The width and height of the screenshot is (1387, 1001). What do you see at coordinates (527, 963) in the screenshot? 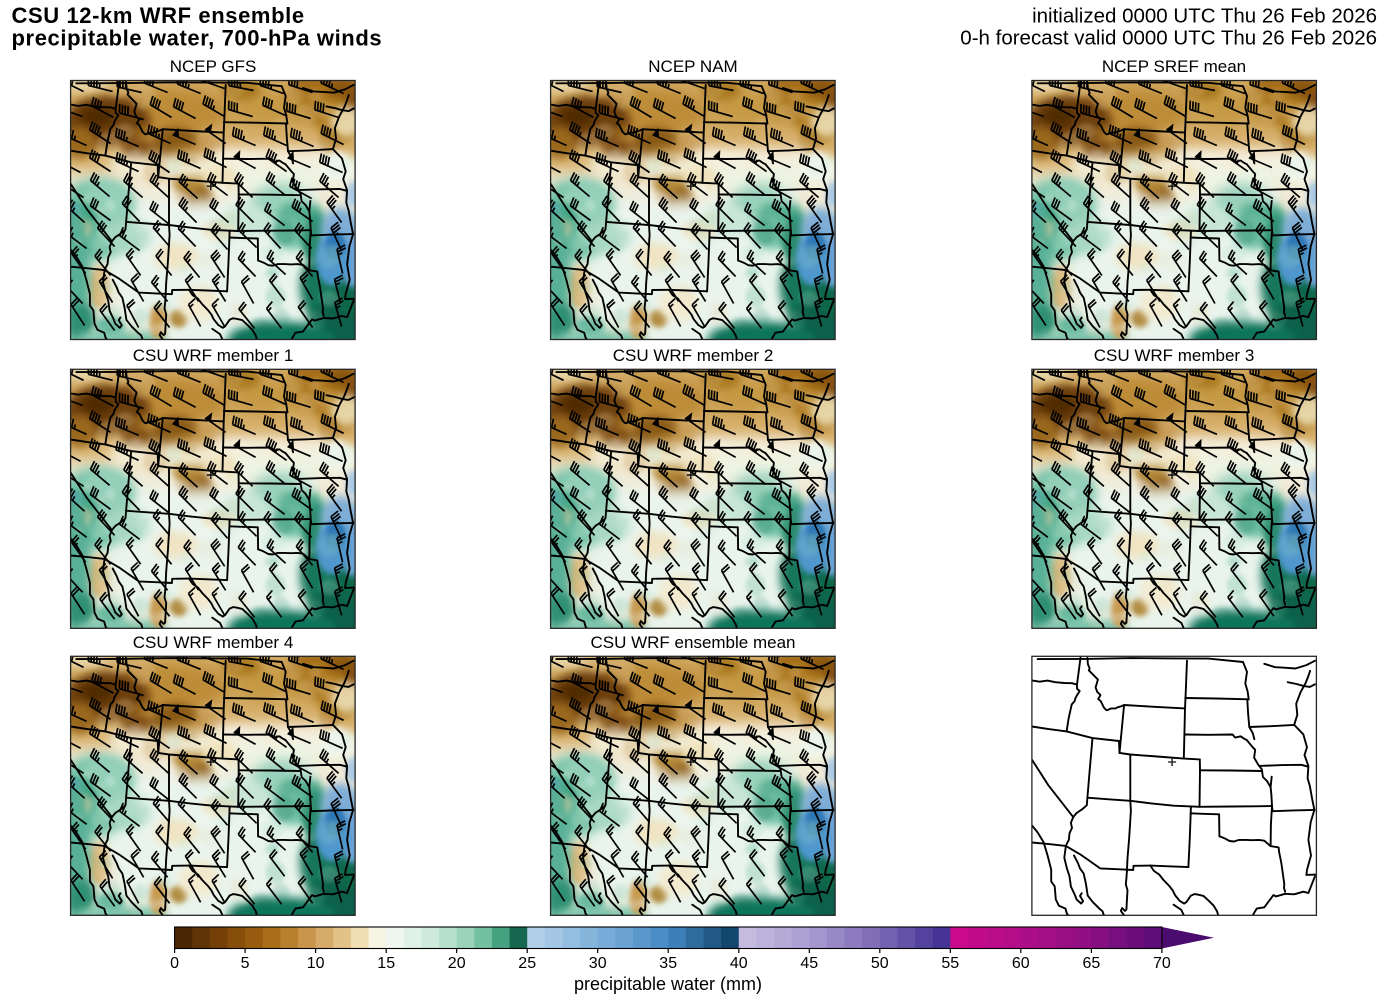
I see `svg-text: 25` at bounding box center [527, 963].